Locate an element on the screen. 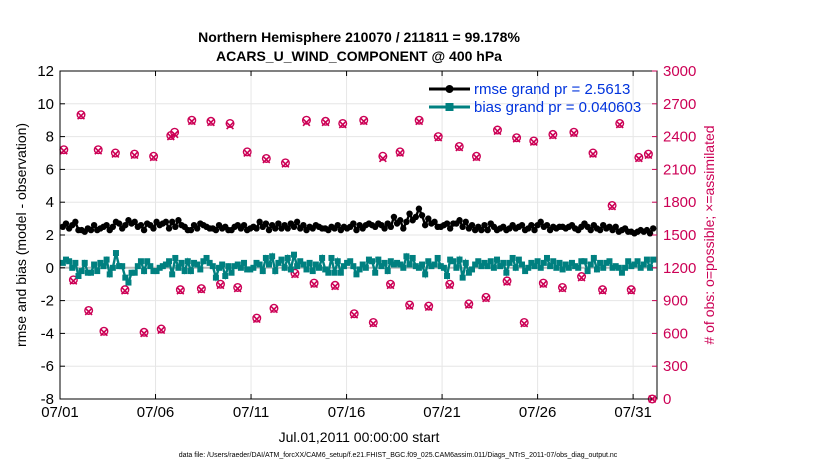 The width and height of the screenshot is (830, 470). legend-rmse-label: rmse grand pr = 2.5613 is located at coordinates (552, 89).